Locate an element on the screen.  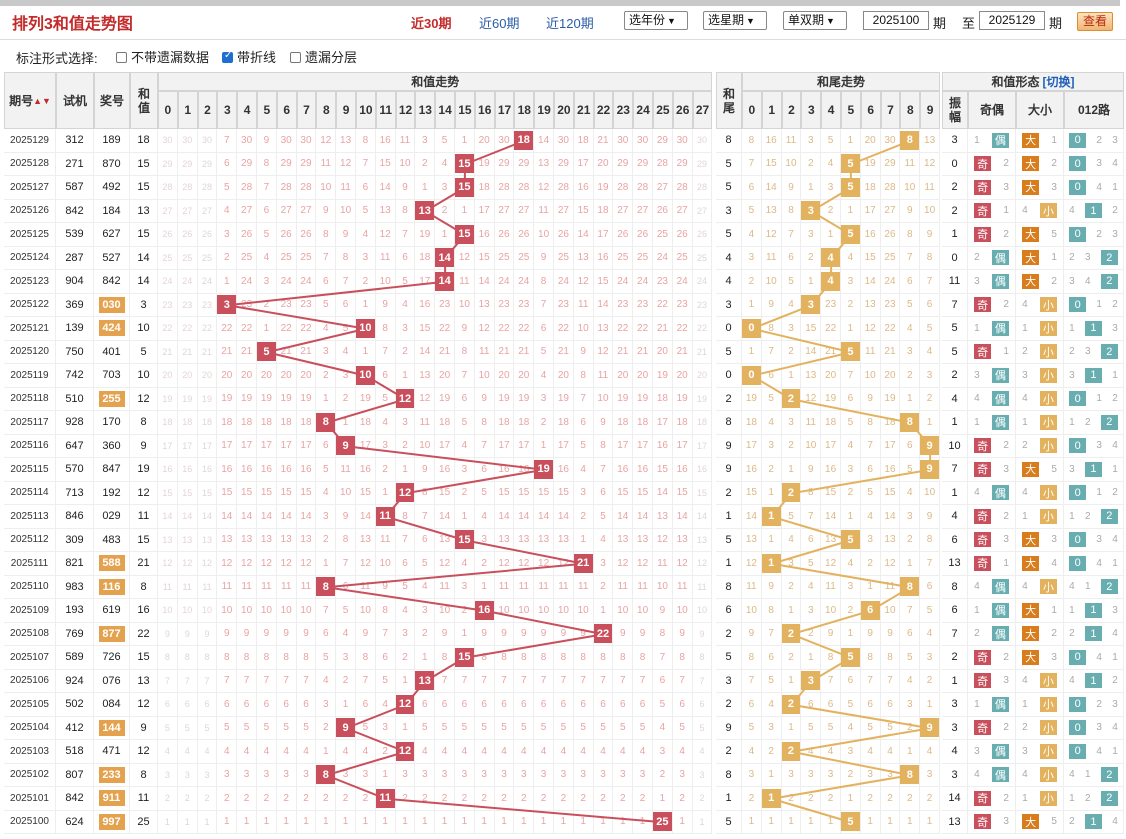
tail-trend-cell: 2 is located at coordinates (831, 799).